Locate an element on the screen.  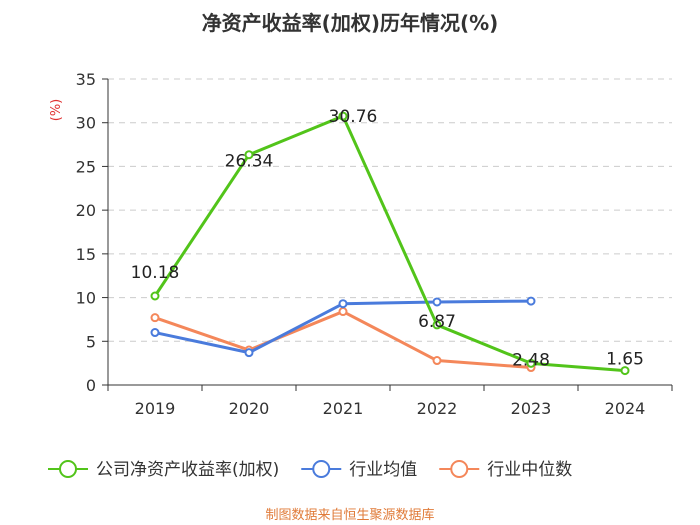
y-axis-unit-label: (%) is located at coordinates (56, 110).